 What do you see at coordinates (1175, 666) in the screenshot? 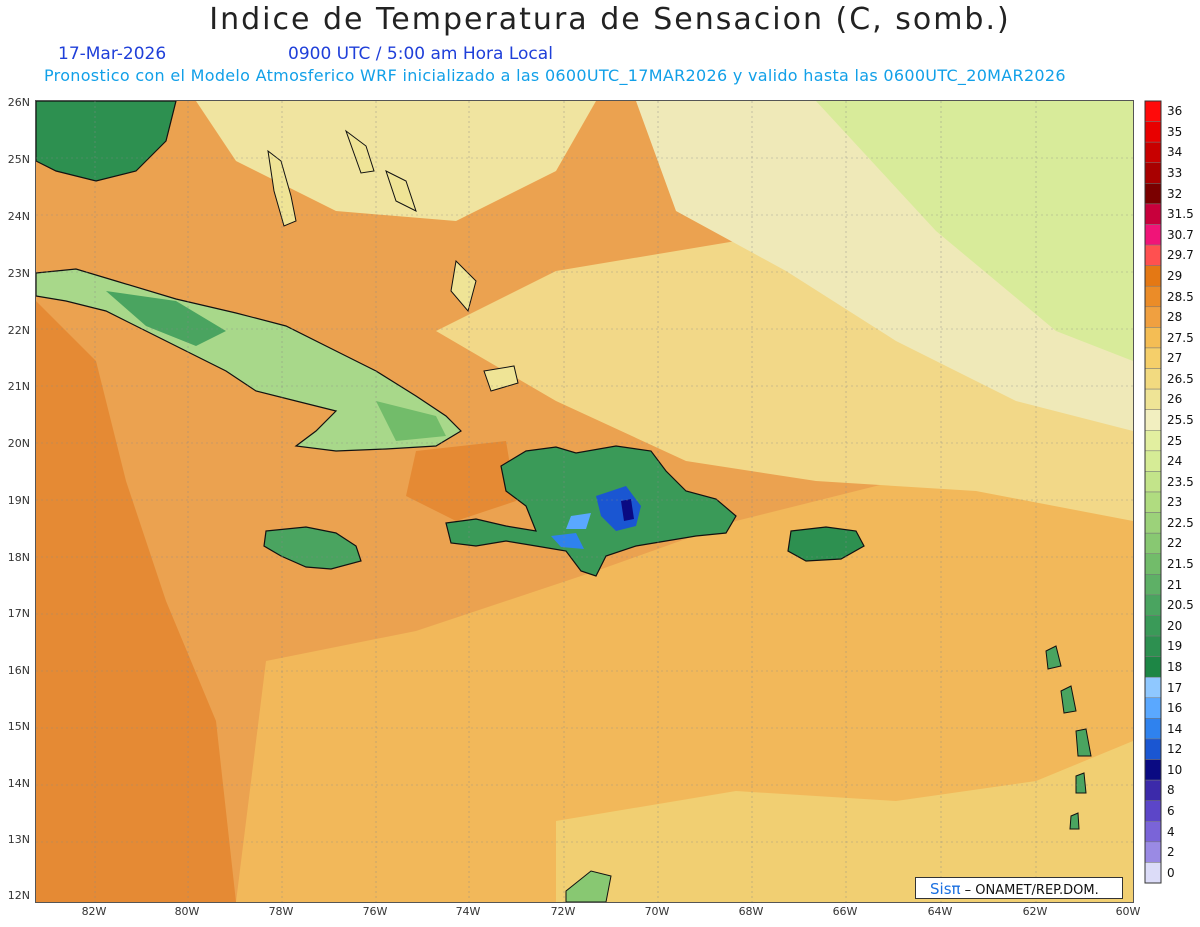
I see `colorbar-label: 18` at bounding box center [1175, 666].